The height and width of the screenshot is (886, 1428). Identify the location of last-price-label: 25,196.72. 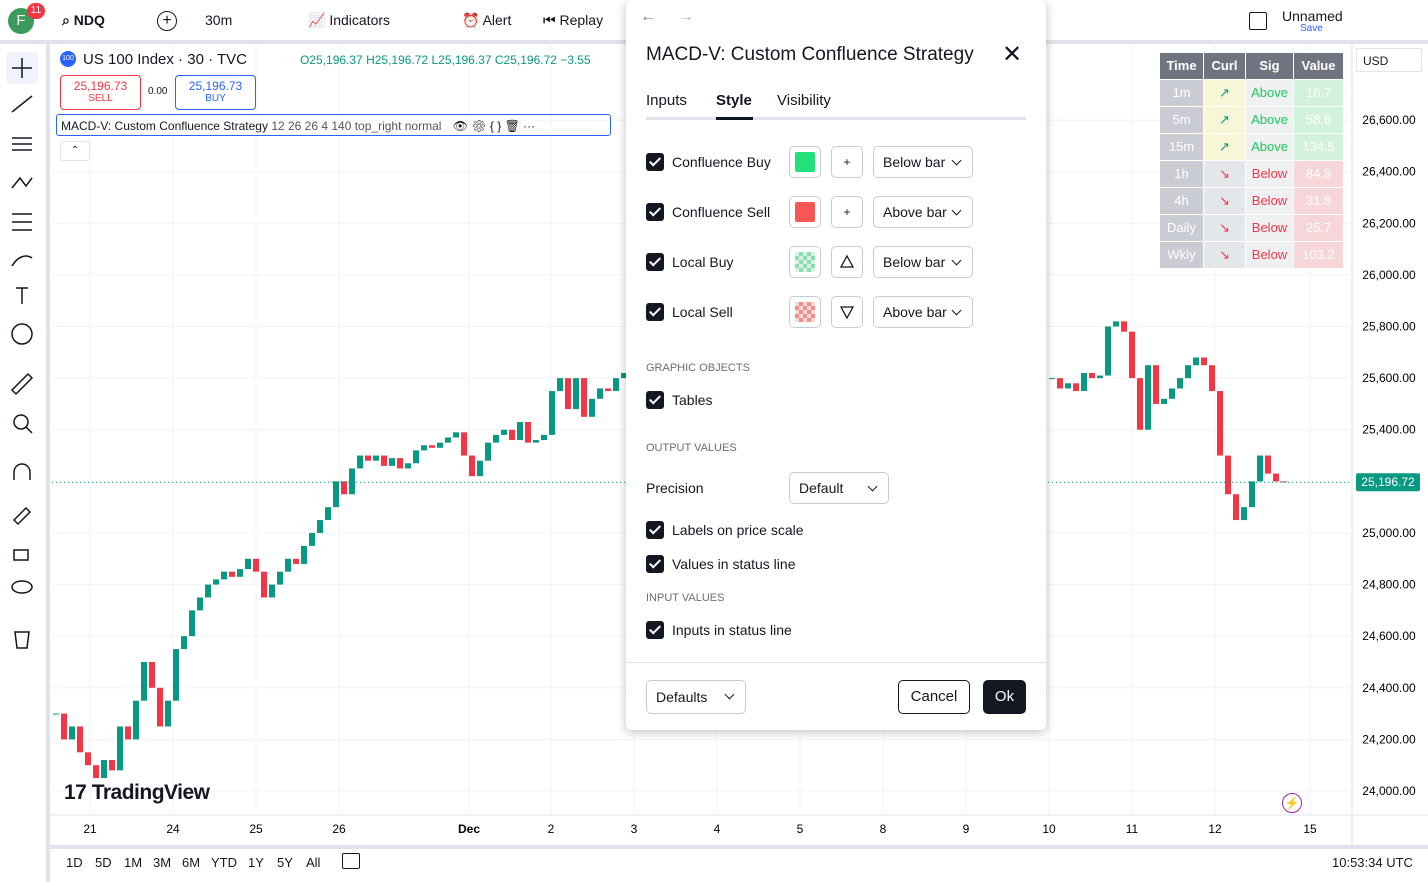
(1388, 482).